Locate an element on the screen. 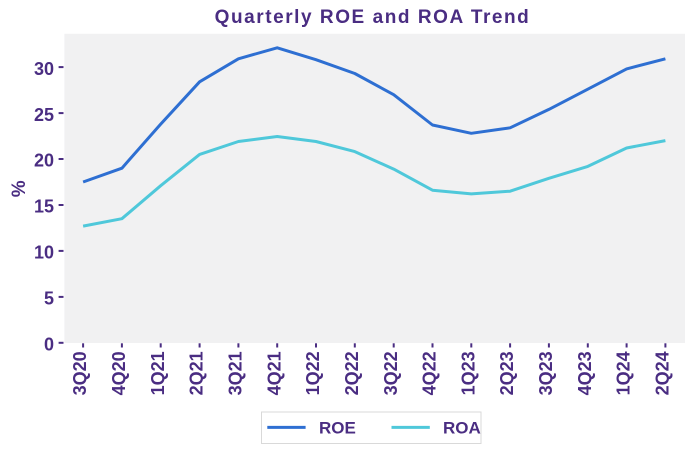  svg-text: Quarterly ROE and ROA Trend is located at coordinates (373, 17).